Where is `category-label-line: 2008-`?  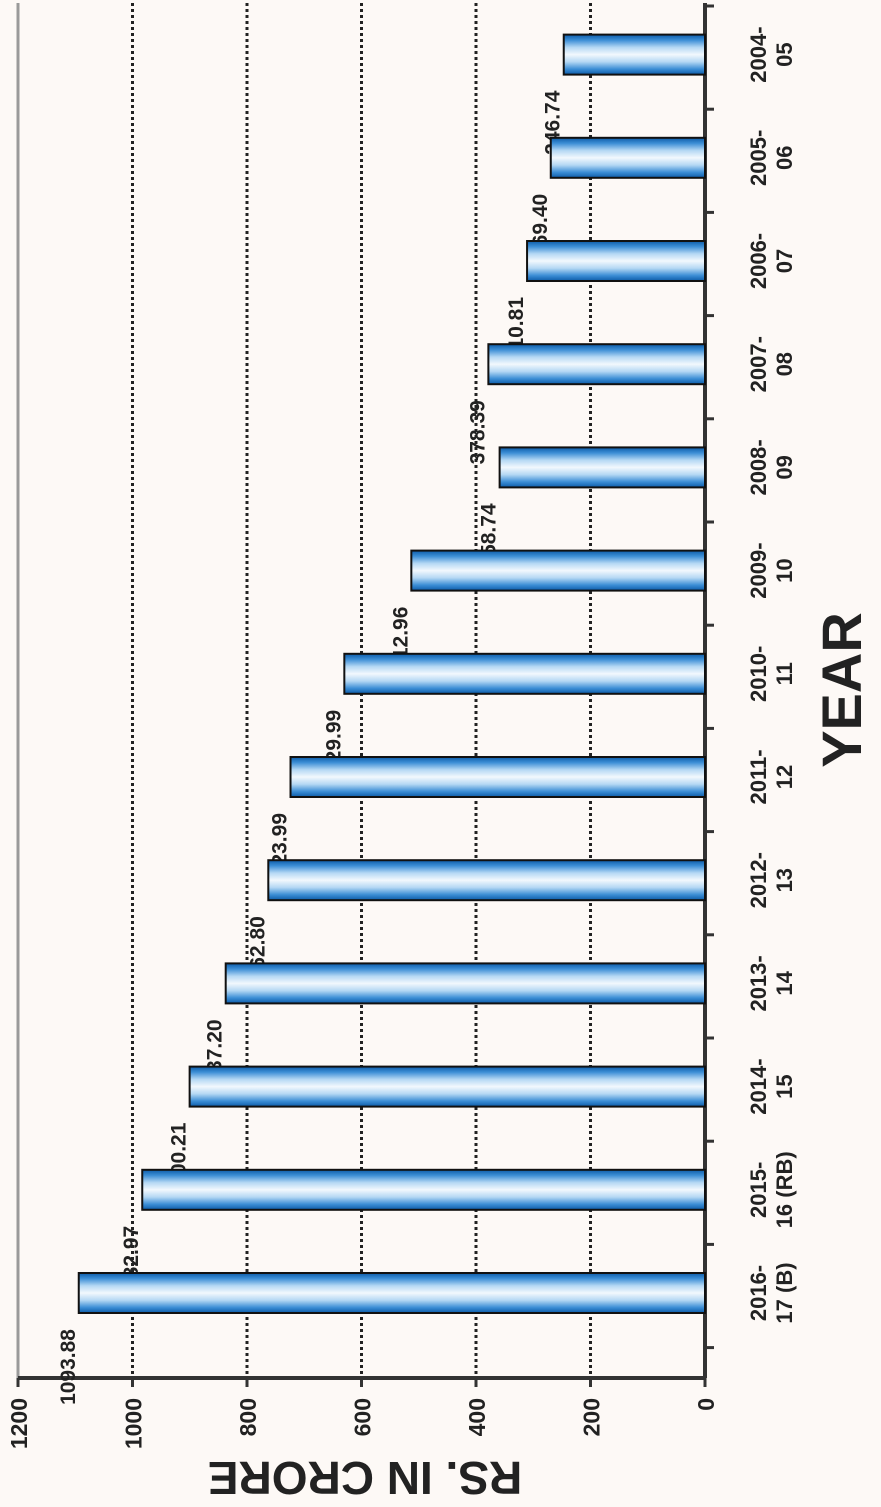 category-label-line: 2008- is located at coordinates (758, 467).